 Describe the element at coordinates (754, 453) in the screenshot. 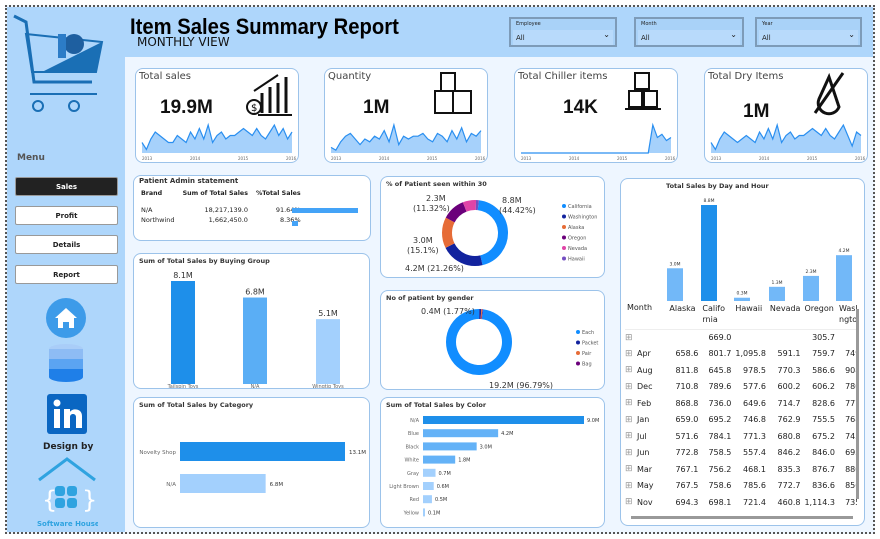

I see `value-cell: 557.4` at that location.